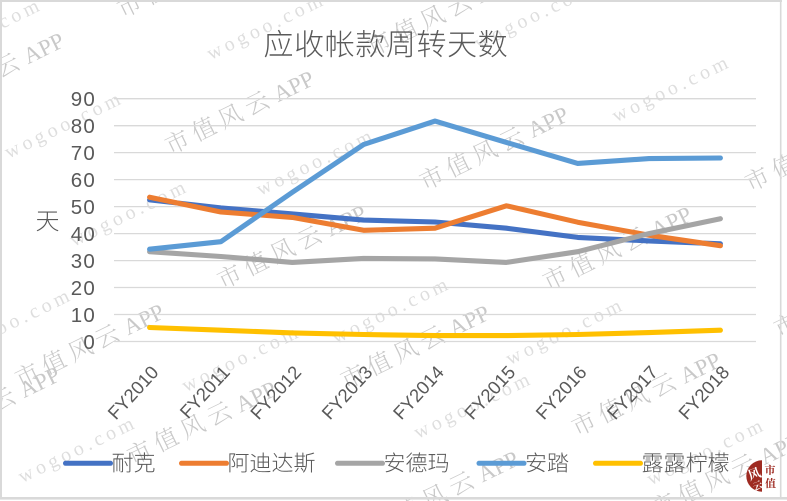  Describe the element at coordinates (83, 234) in the screenshot. I see `svg-text: 40` at that location.